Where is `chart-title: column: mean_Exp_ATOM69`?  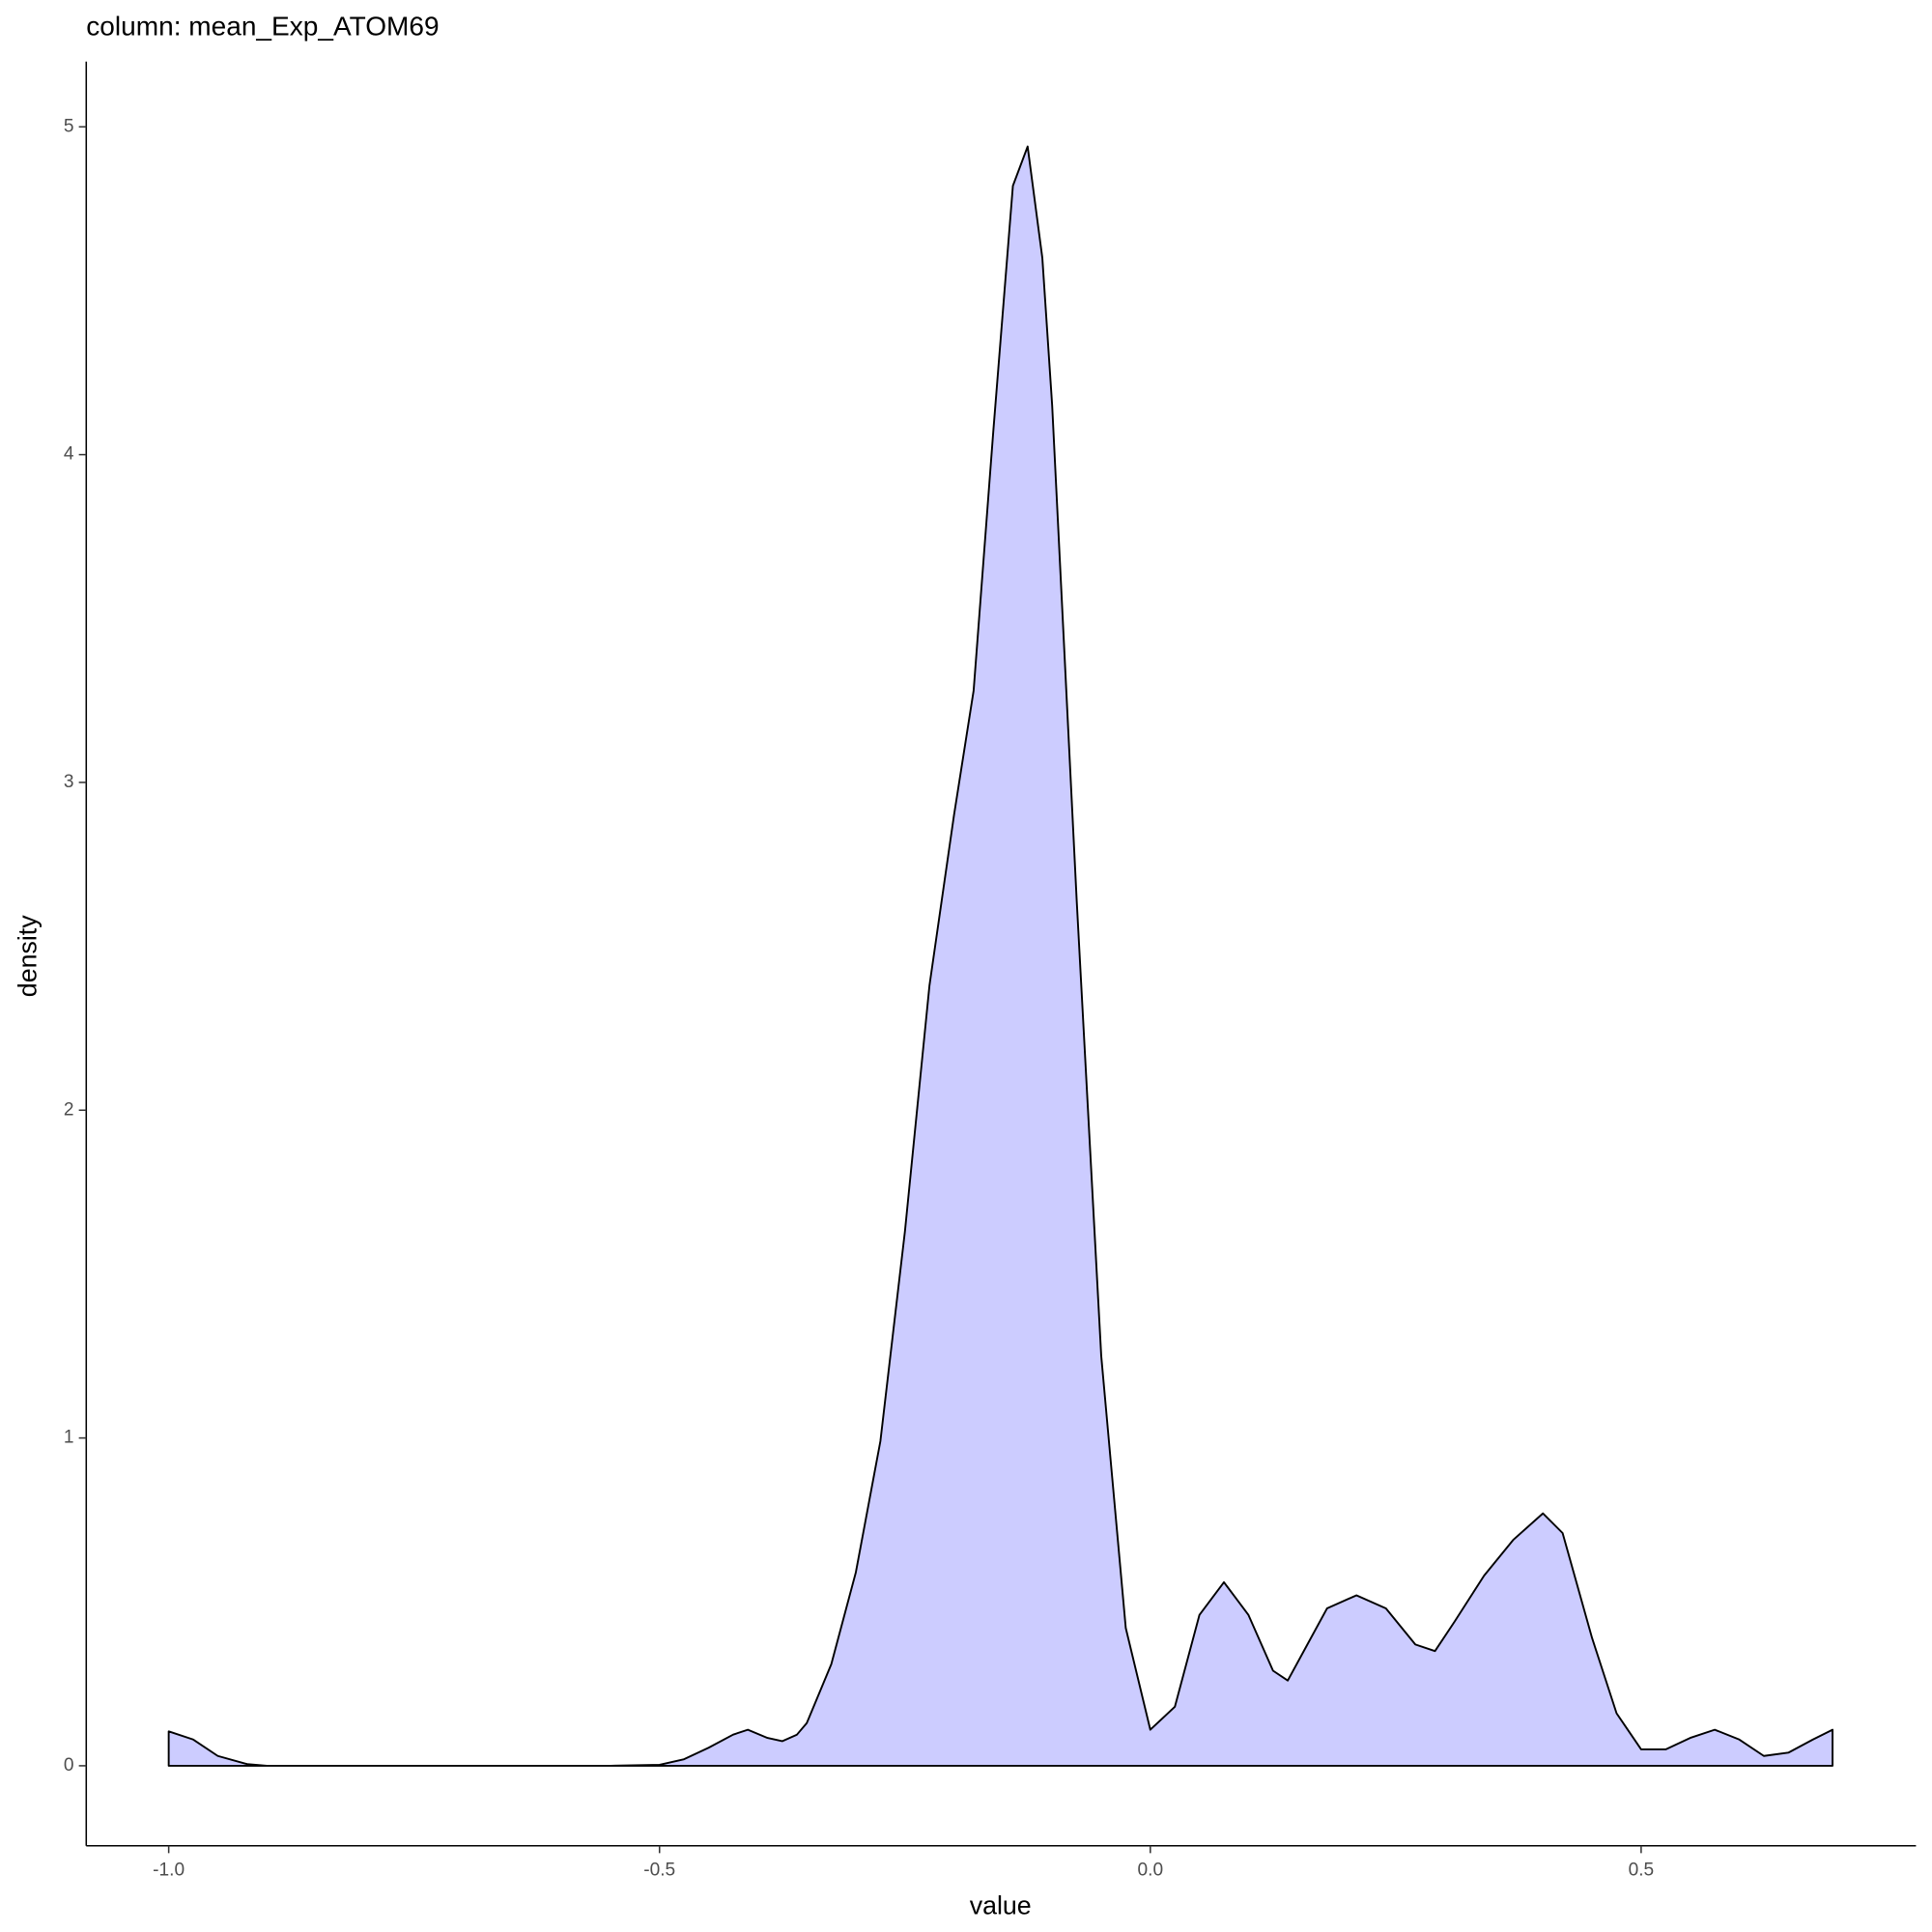
chart-title: column: mean_Exp_ATOM69 is located at coordinates (262, 27).